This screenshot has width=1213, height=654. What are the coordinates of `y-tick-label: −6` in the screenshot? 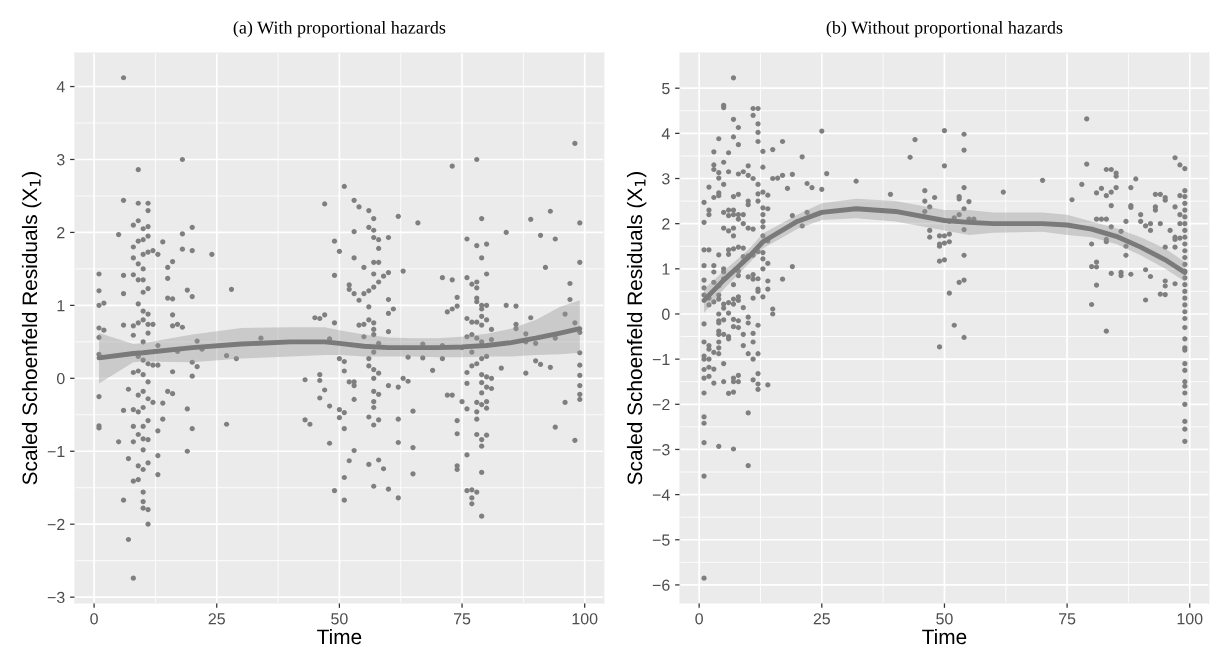 It's located at (661, 585).